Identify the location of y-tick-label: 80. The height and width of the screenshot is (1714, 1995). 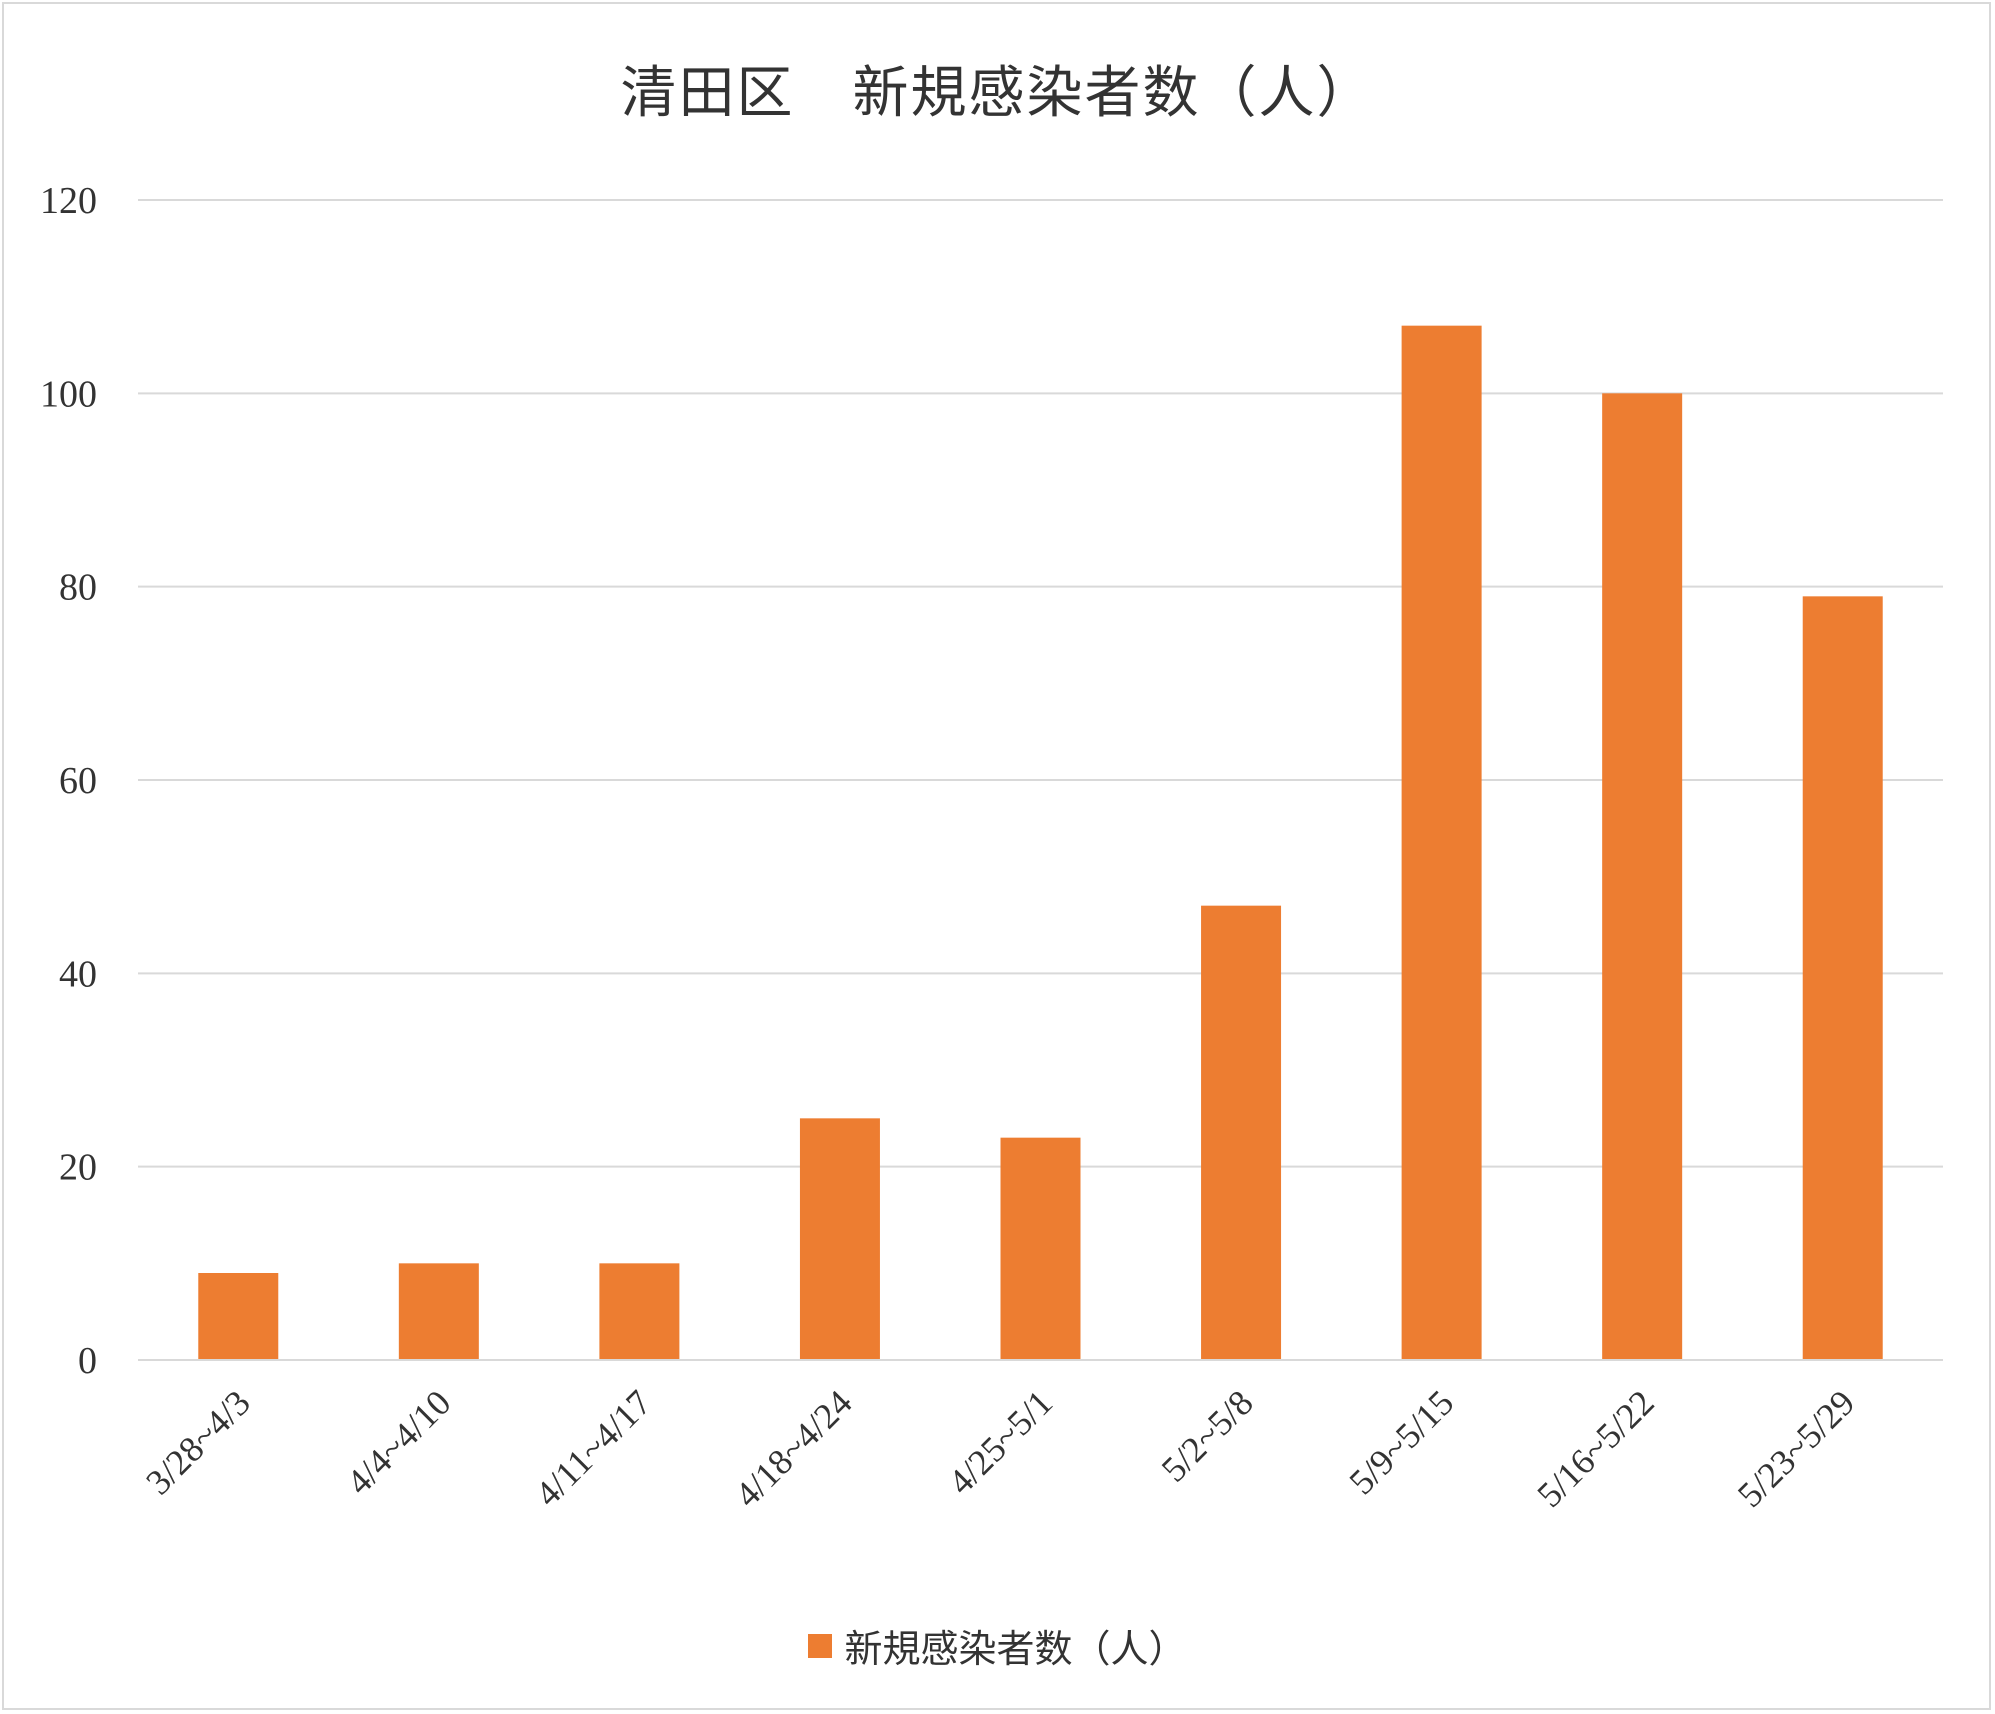
(78, 588).